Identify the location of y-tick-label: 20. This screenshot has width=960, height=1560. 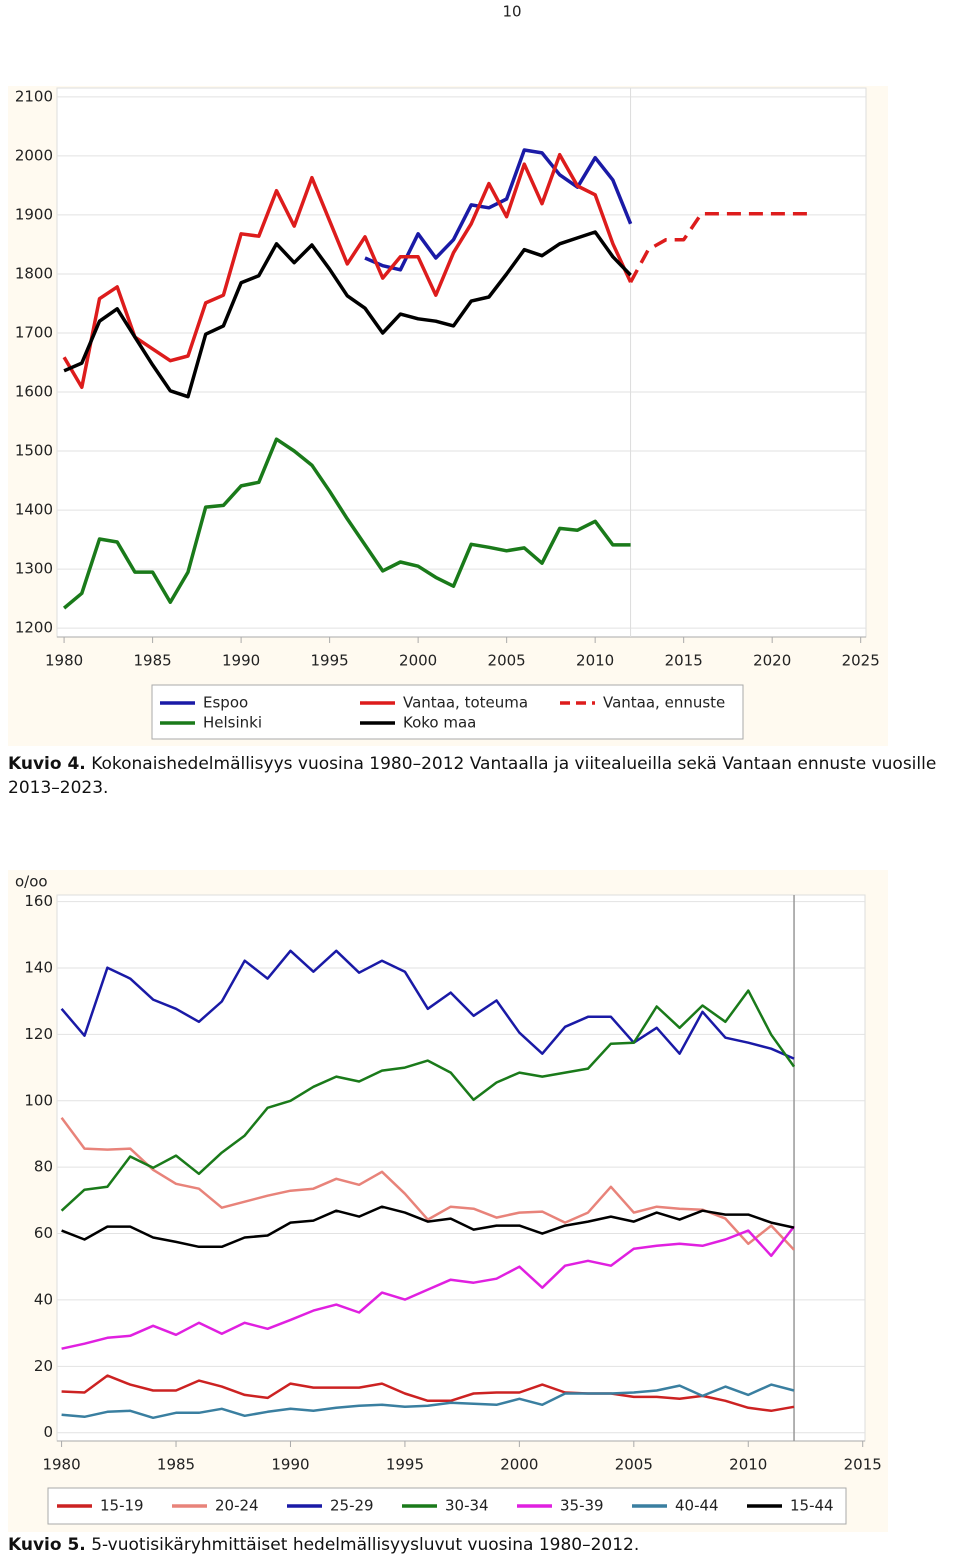
(43, 1366).